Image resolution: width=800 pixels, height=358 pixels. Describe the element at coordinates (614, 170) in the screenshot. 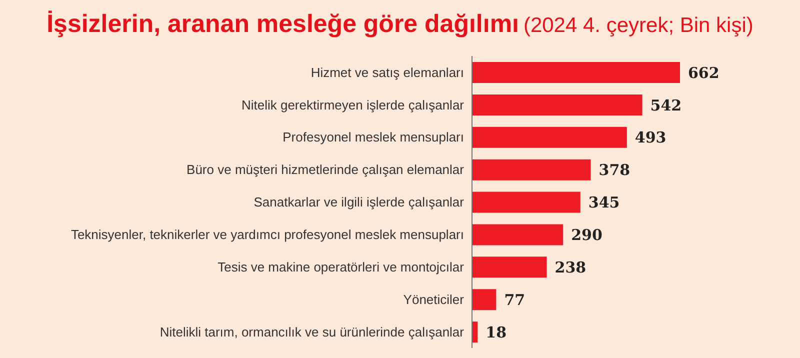

I see `data-label: 378` at that location.